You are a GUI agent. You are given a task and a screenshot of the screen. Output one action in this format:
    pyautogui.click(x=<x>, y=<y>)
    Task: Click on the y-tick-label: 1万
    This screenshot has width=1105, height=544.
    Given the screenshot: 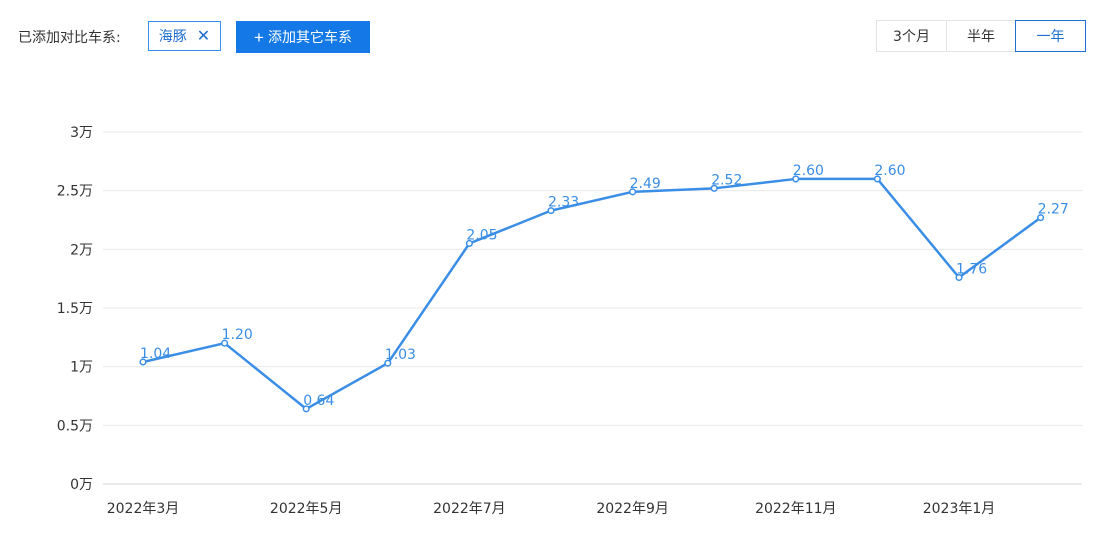 What is the action you would take?
    pyautogui.click(x=81, y=368)
    